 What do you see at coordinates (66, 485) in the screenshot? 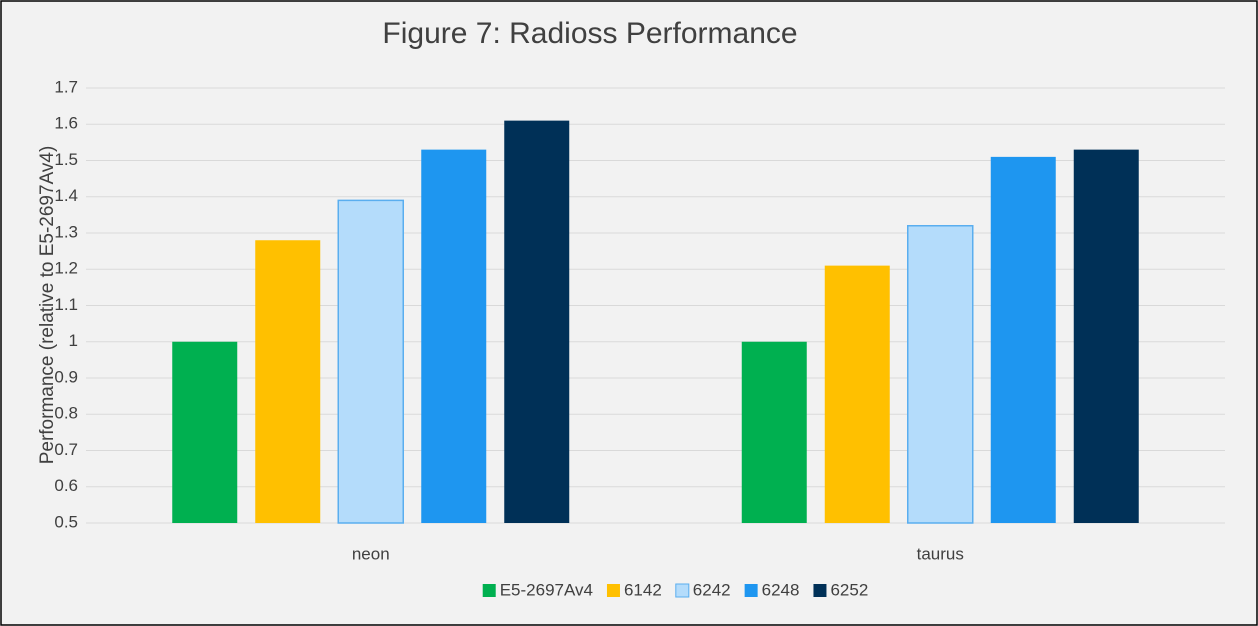
I see `y-tick-label: 0.6` at bounding box center [66, 485].